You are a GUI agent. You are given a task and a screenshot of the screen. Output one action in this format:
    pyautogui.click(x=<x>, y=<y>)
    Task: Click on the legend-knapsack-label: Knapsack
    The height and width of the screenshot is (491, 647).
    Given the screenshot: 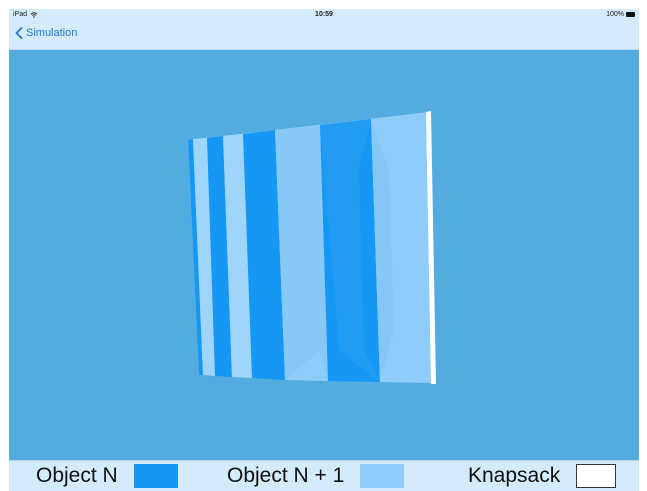 What is the action you would take?
    pyautogui.click(x=514, y=475)
    